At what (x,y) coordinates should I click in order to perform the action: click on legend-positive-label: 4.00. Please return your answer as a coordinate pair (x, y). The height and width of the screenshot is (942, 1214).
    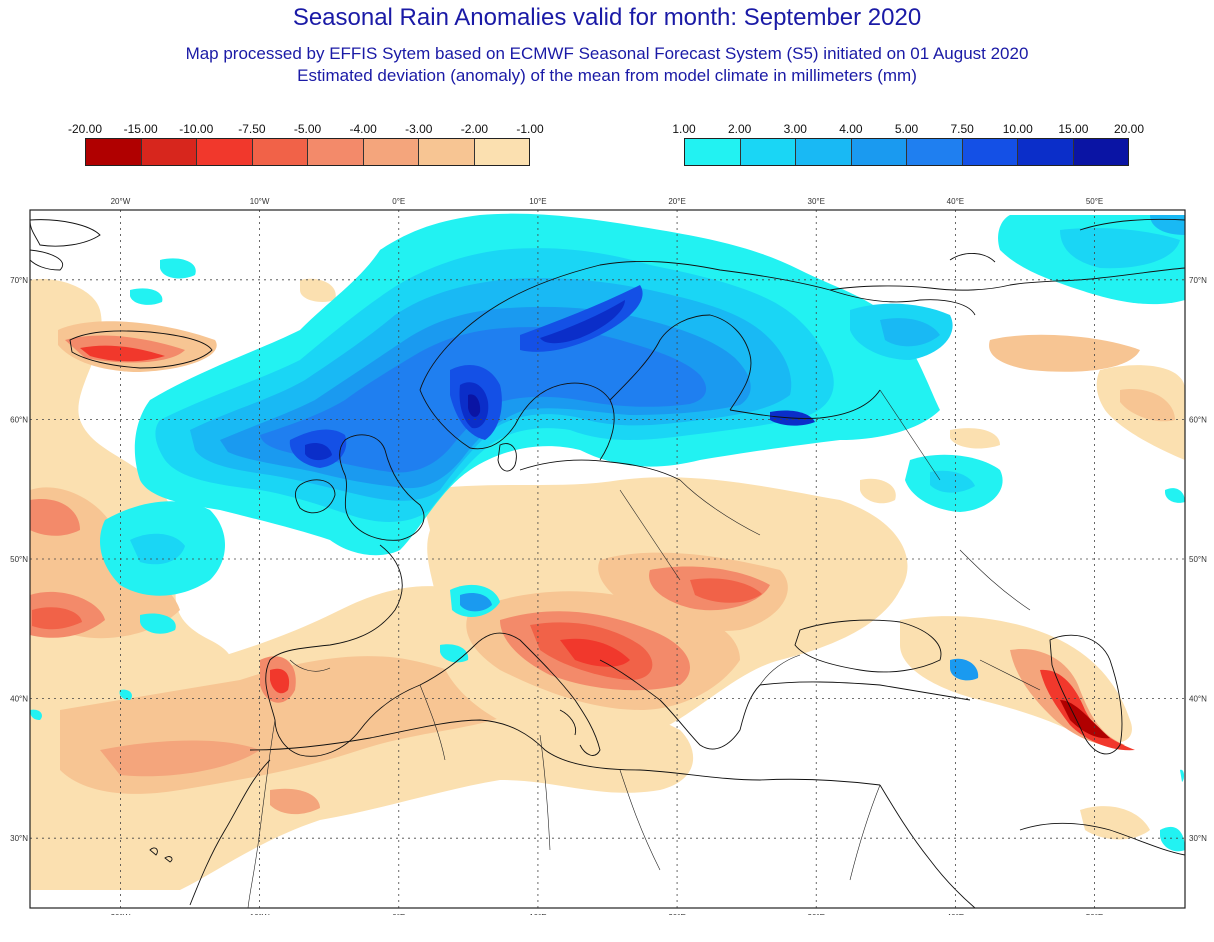
    Looking at the image, I should click on (851, 129).